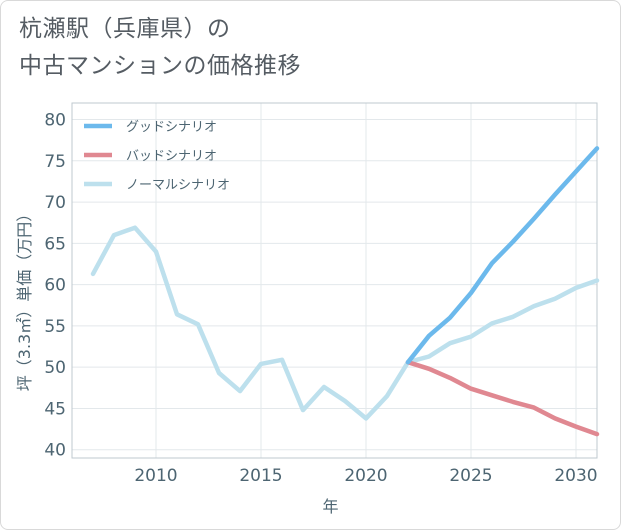  What do you see at coordinates (575, 476) in the screenshot?
I see `x-tick-label: 2030` at bounding box center [575, 476].